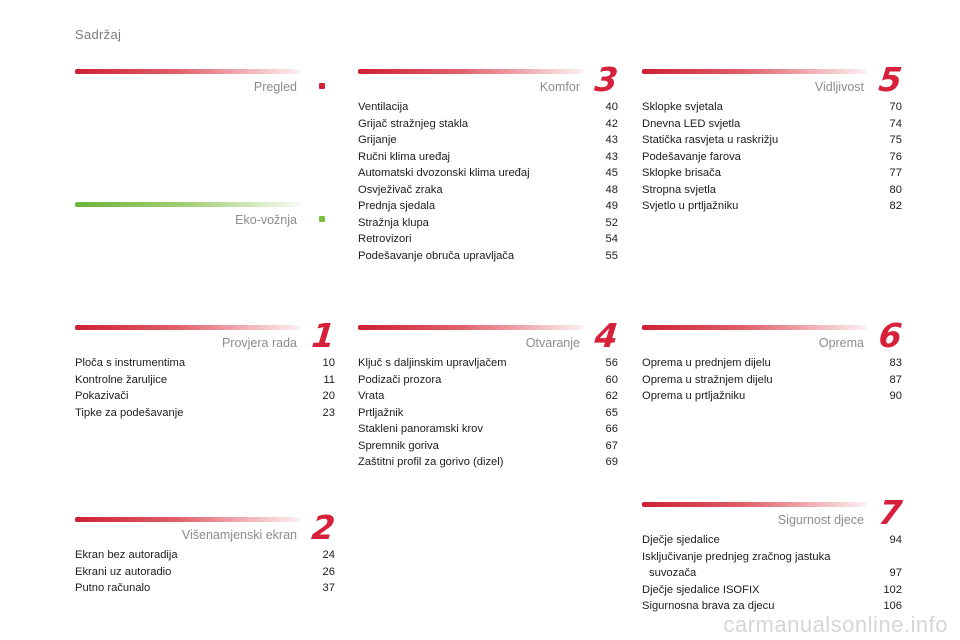 The image size is (960, 640). Describe the element at coordinates (820, 520) in the screenshot. I see `section-title: Sigurnost djece` at that location.